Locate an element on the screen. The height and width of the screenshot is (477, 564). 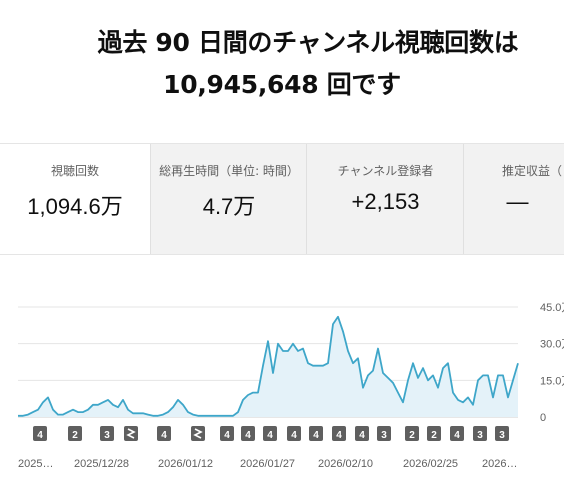
tab-watch-time: 総再生時間（単位: 時間） 4.7万 is located at coordinates (228, 199).